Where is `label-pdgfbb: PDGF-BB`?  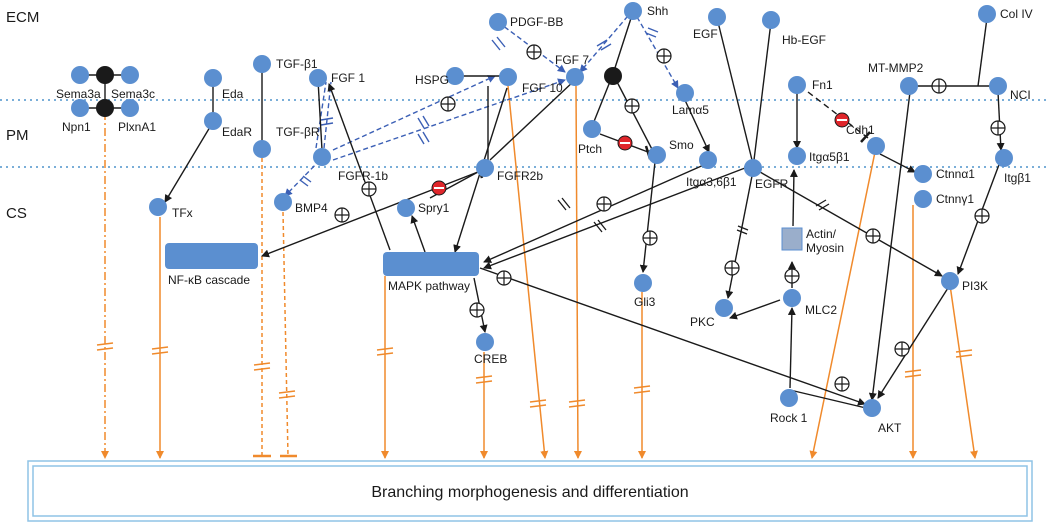 label-pdgfbb: PDGF-BB is located at coordinates (536, 22).